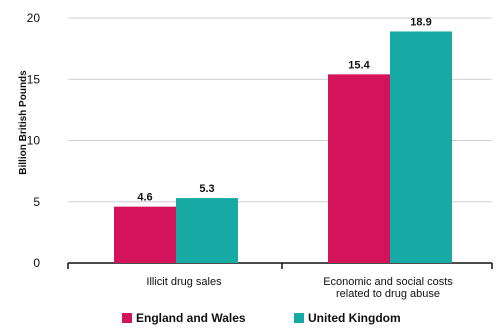  I want to click on y-axis-title: Billion British Pounds, so click(23, 122).